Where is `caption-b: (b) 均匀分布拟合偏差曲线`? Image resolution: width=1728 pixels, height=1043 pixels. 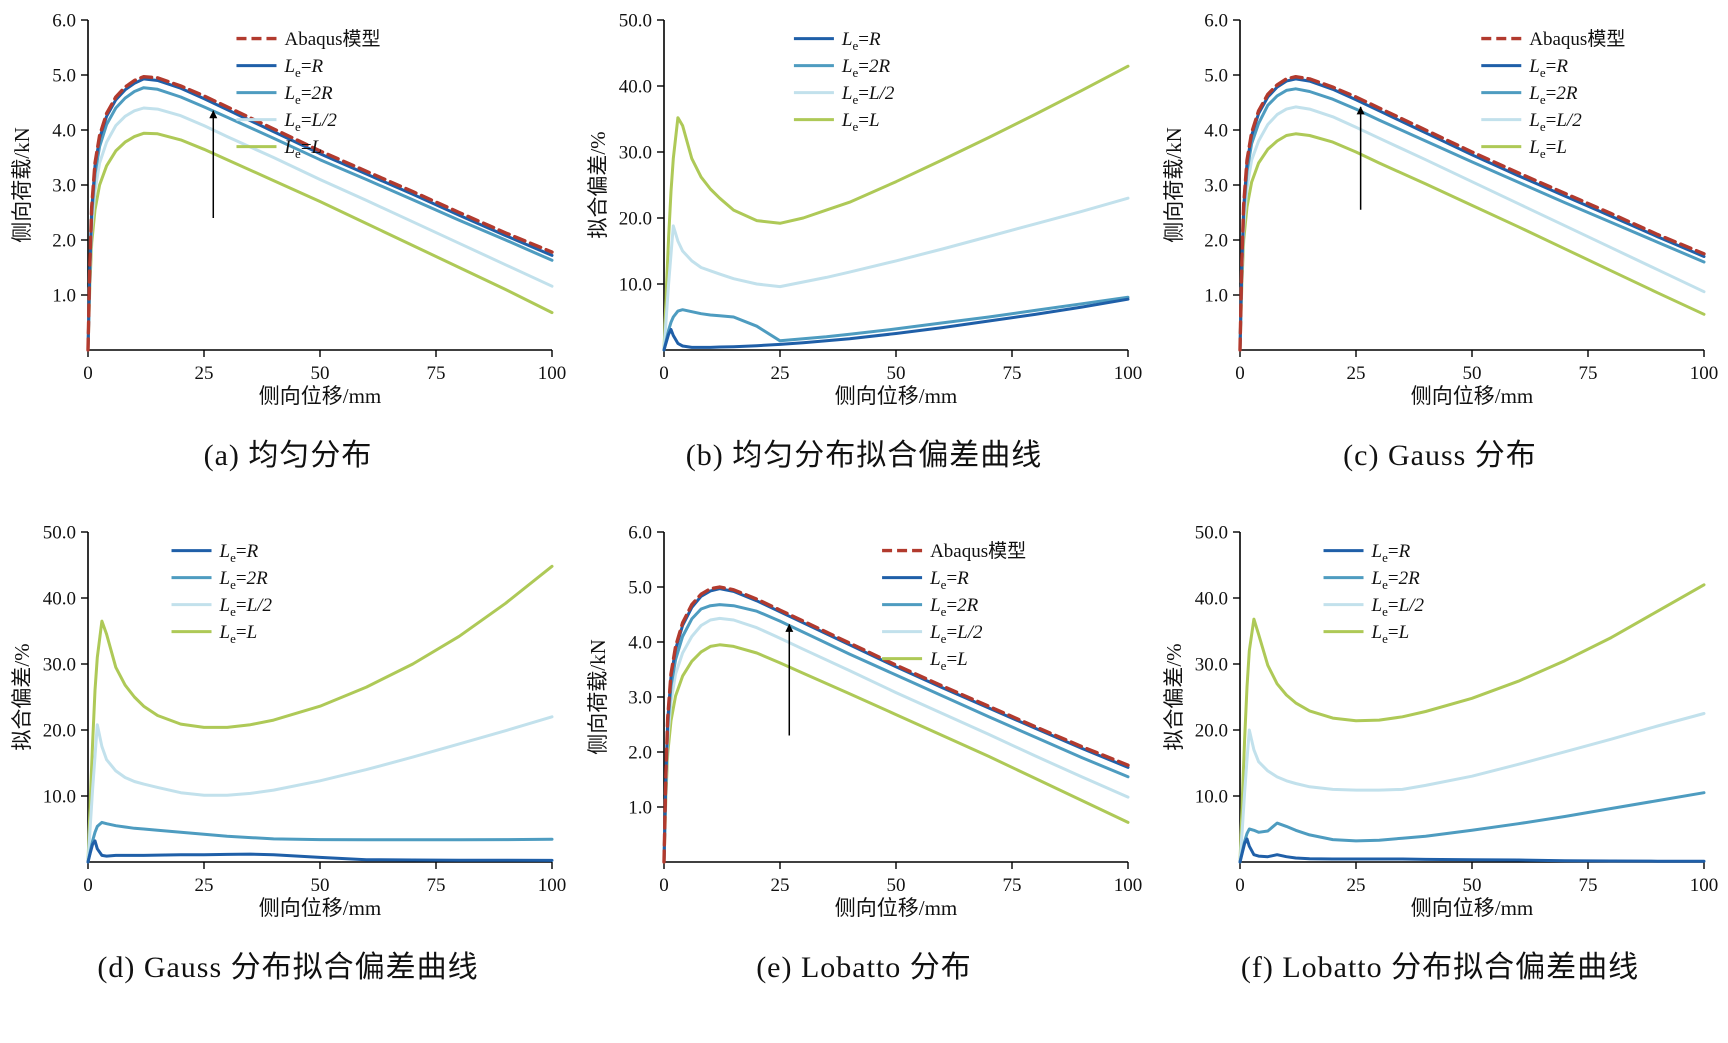 caption-b: (b) 均匀分布拟合偏差曲线 is located at coordinates (864, 455).